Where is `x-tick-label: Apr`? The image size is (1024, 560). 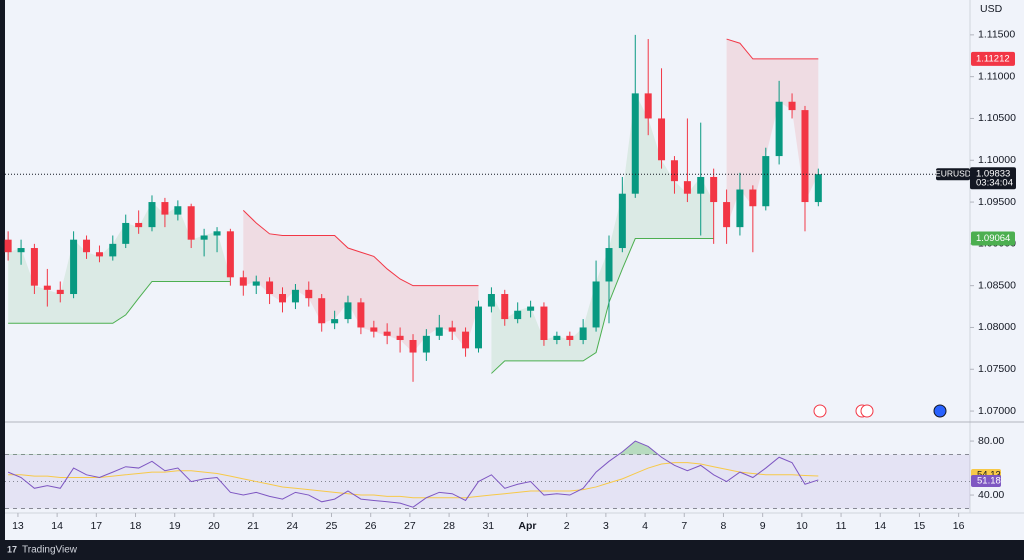 x-tick-label: Apr is located at coordinates (527, 526).